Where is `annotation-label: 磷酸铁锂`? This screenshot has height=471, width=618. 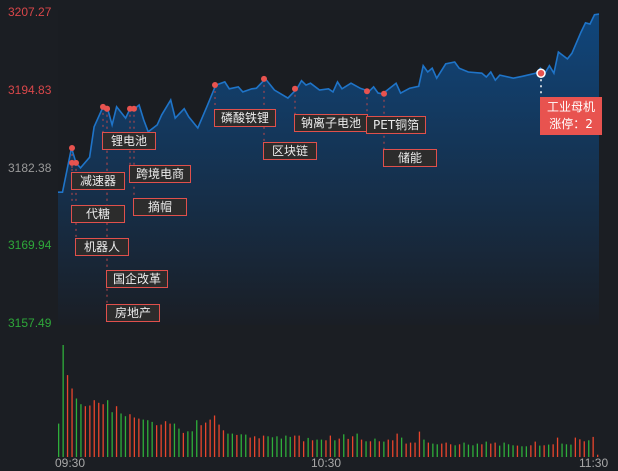
annotation-label: 磷酸铁锂 is located at coordinates (245, 118).